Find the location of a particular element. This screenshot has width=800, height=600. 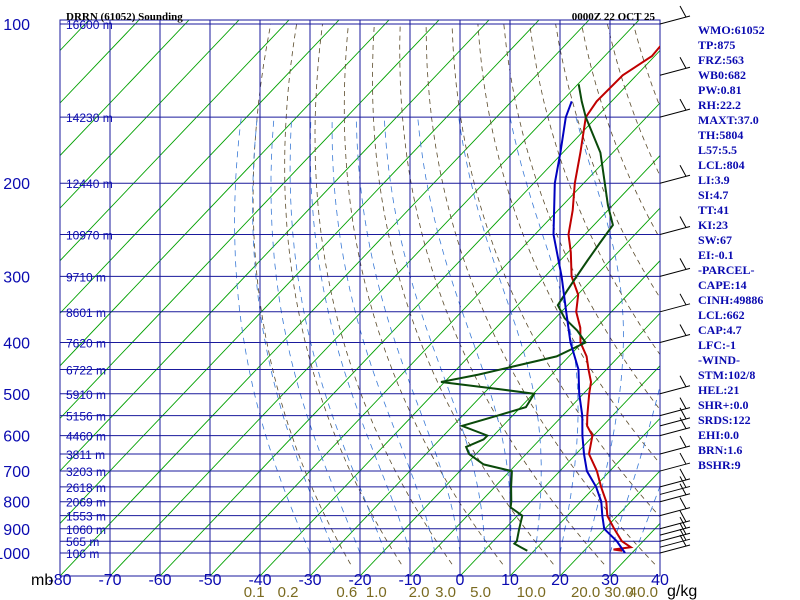

temperature-tick-label: 0 is located at coordinates (460, 580).